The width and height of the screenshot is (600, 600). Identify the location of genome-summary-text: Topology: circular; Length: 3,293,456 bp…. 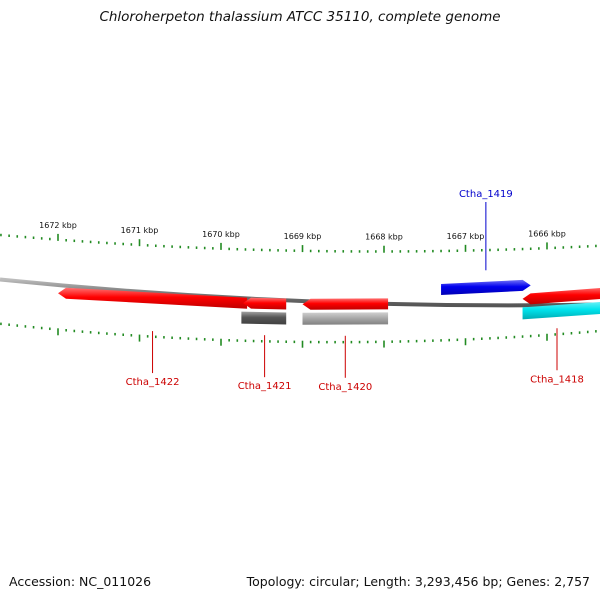
(418, 581).